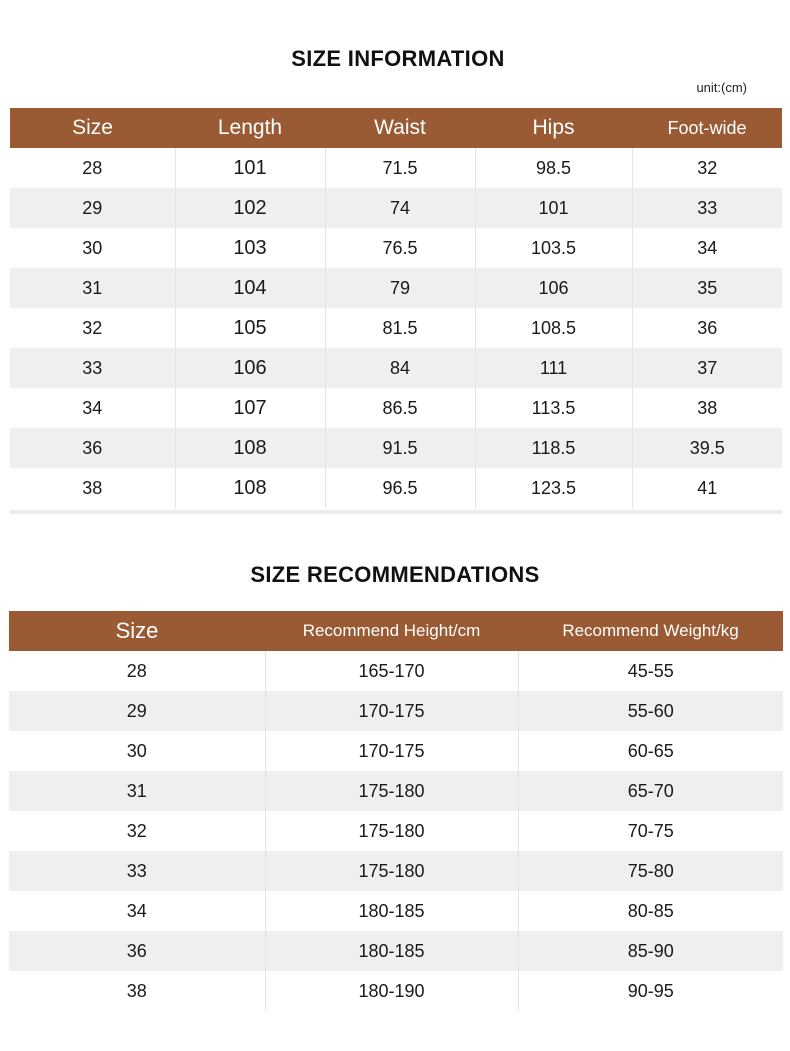  What do you see at coordinates (650, 711) in the screenshot?
I see `table-cell: 55-60` at bounding box center [650, 711].